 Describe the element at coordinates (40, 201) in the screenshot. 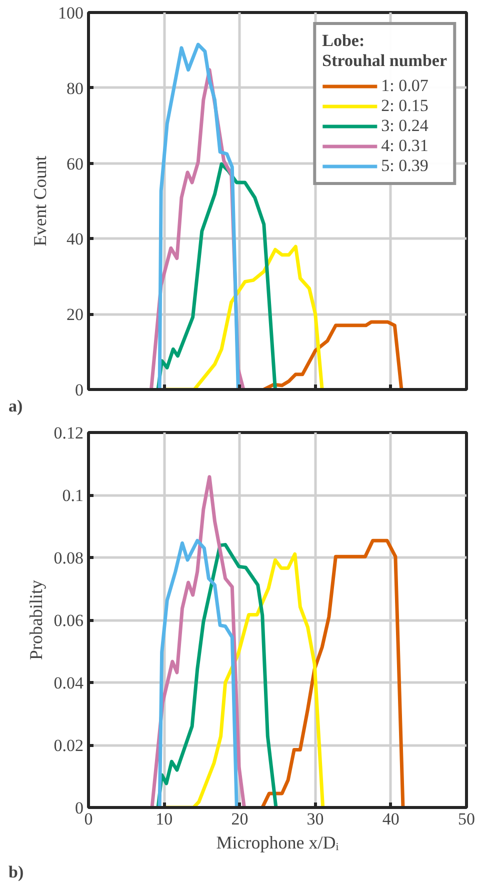

I see `y-axis-title: Event Count` at that location.